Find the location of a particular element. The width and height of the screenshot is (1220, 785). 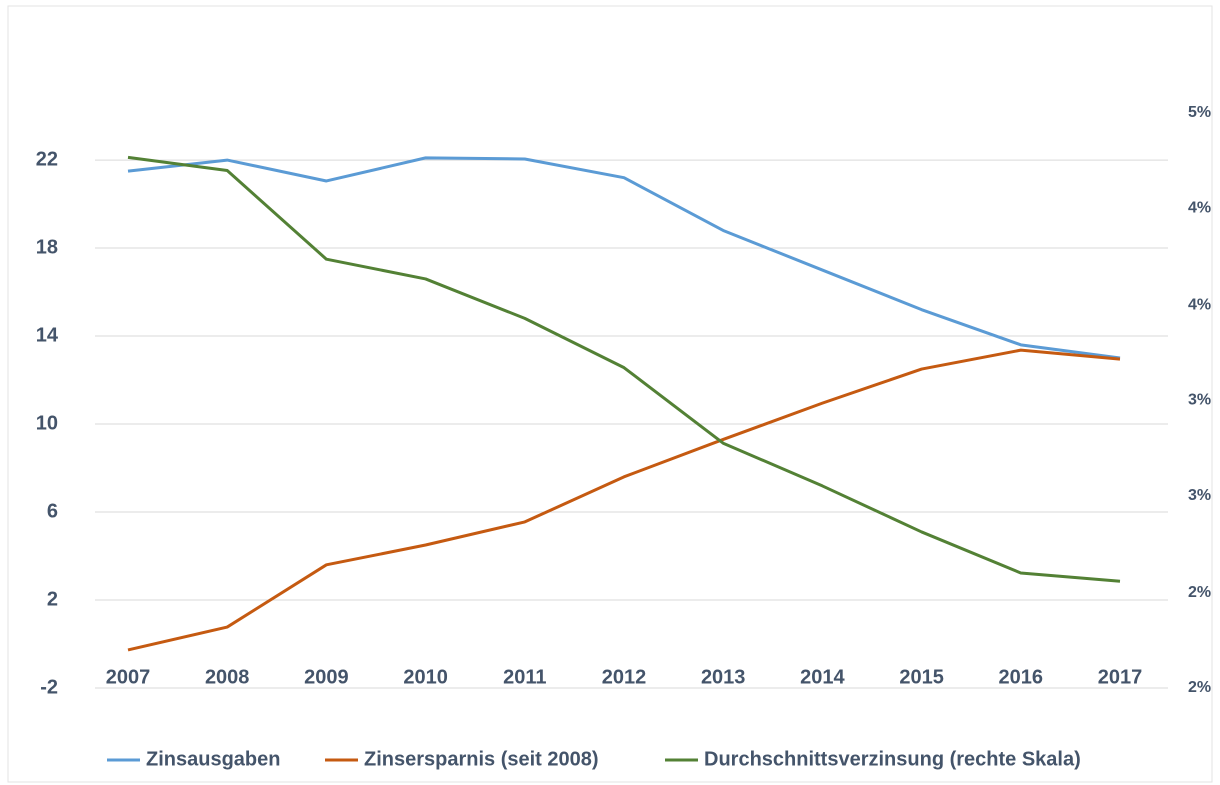

x-tick-label: 2015 is located at coordinates (921, 677).